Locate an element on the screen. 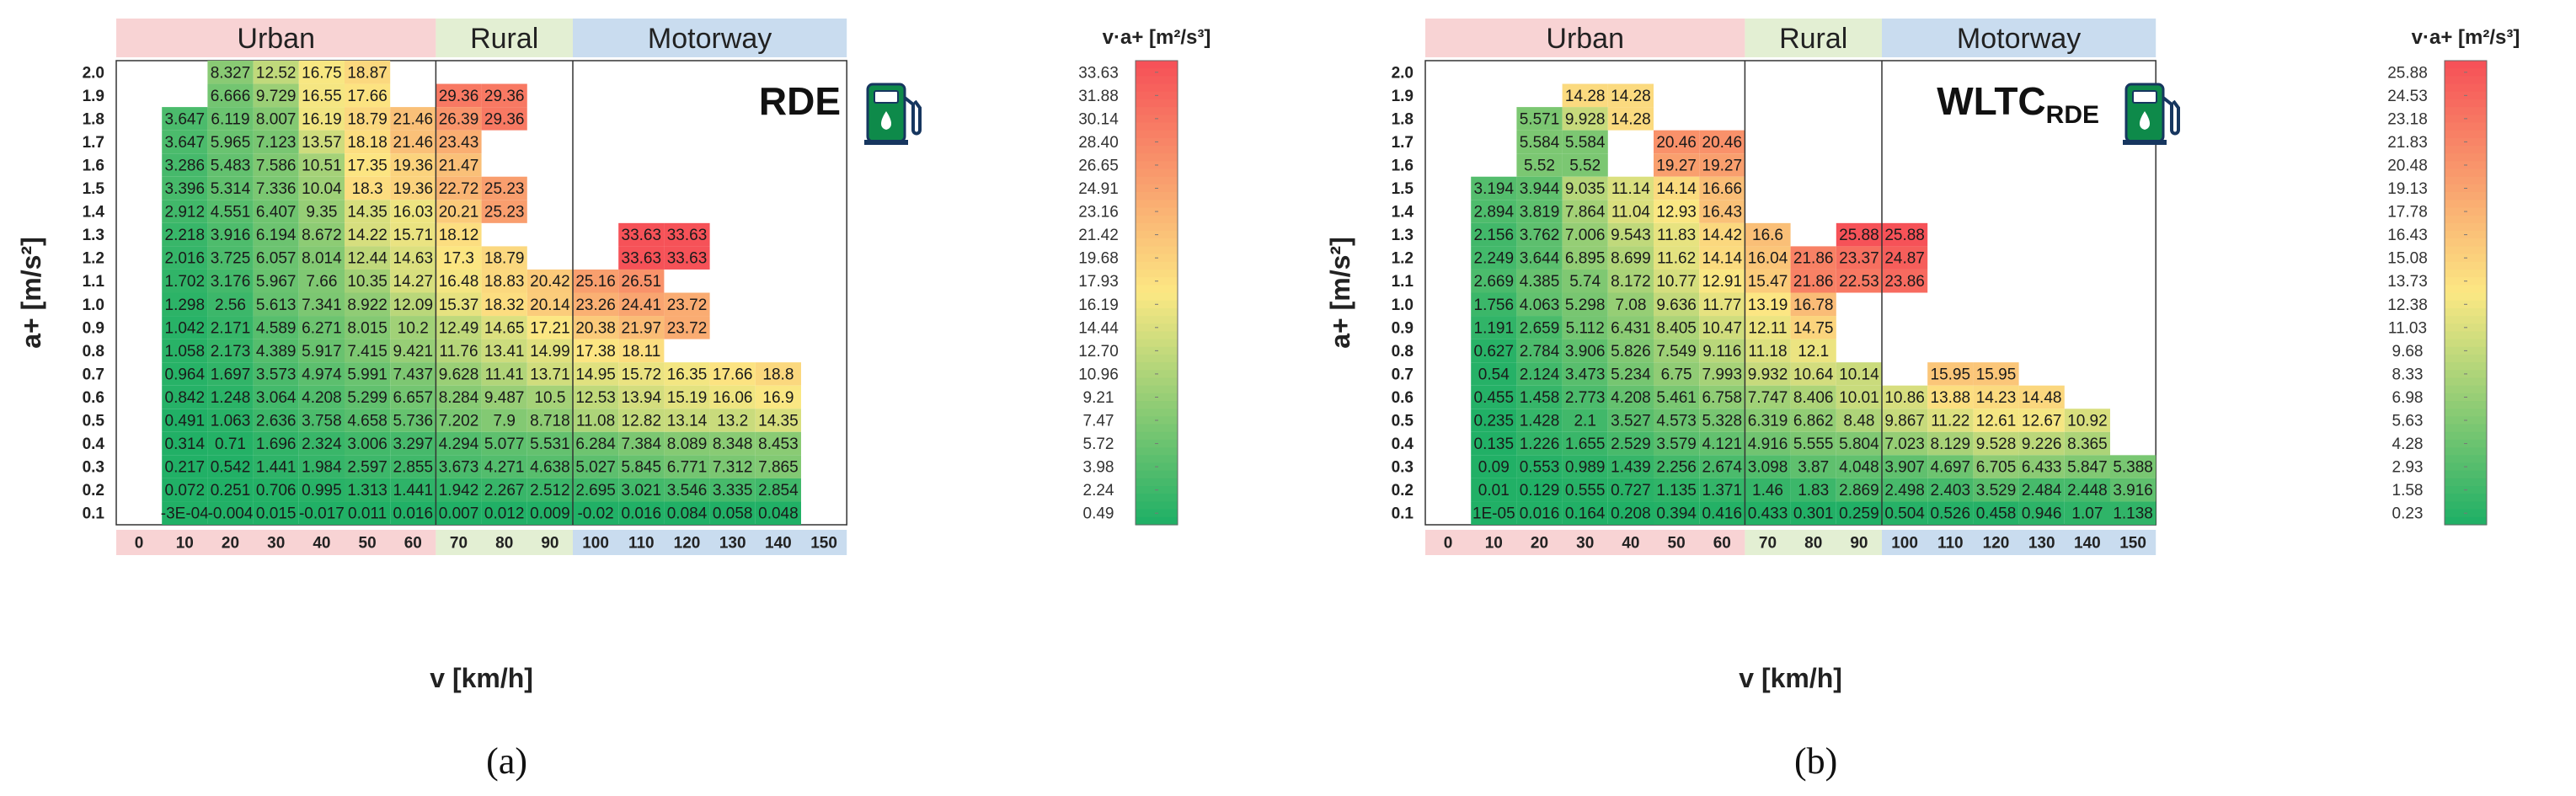  cell-value: 2.016 is located at coordinates (185, 259).